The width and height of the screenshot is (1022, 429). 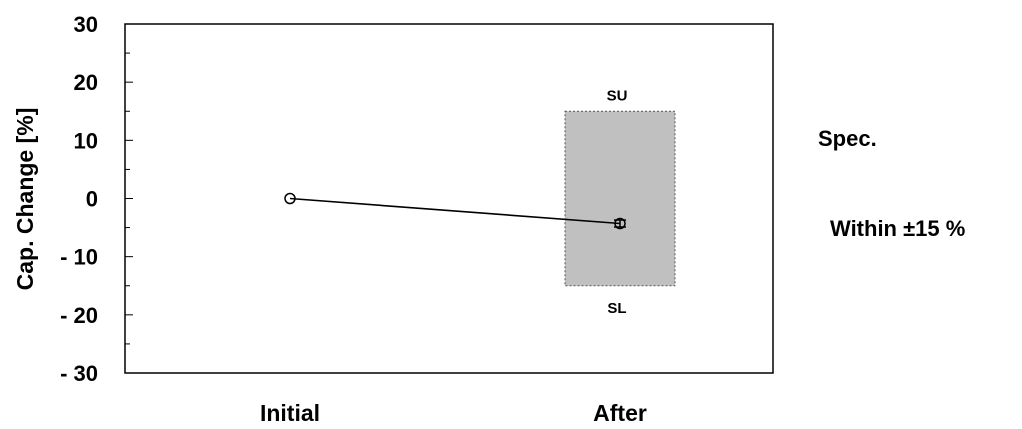 I want to click on x-category-label: After, so click(x=620, y=413).